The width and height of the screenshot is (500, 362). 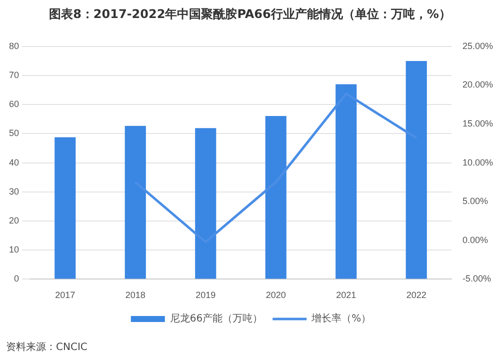 What do you see at coordinates (17, 279) in the screenshot?
I see `y-tick-label: 0` at bounding box center [17, 279].